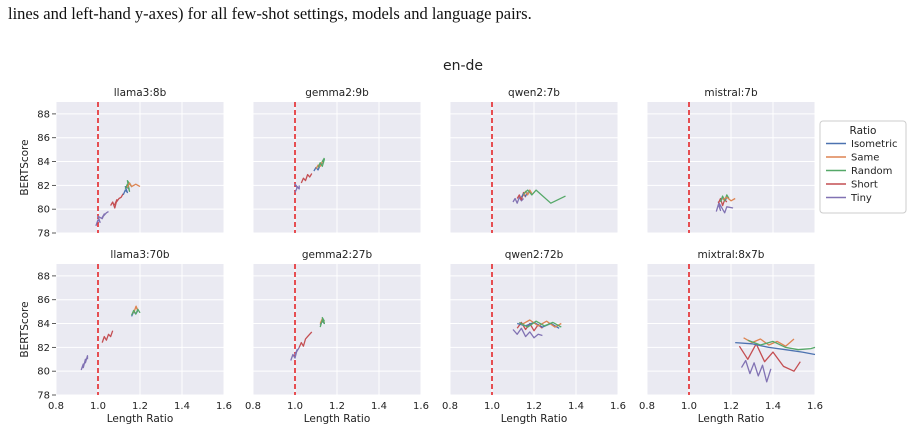 Image resolution: width=909 pixels, height=433 pixels. I want to click on panel-title: qwen2:72b, so click(534, 255).